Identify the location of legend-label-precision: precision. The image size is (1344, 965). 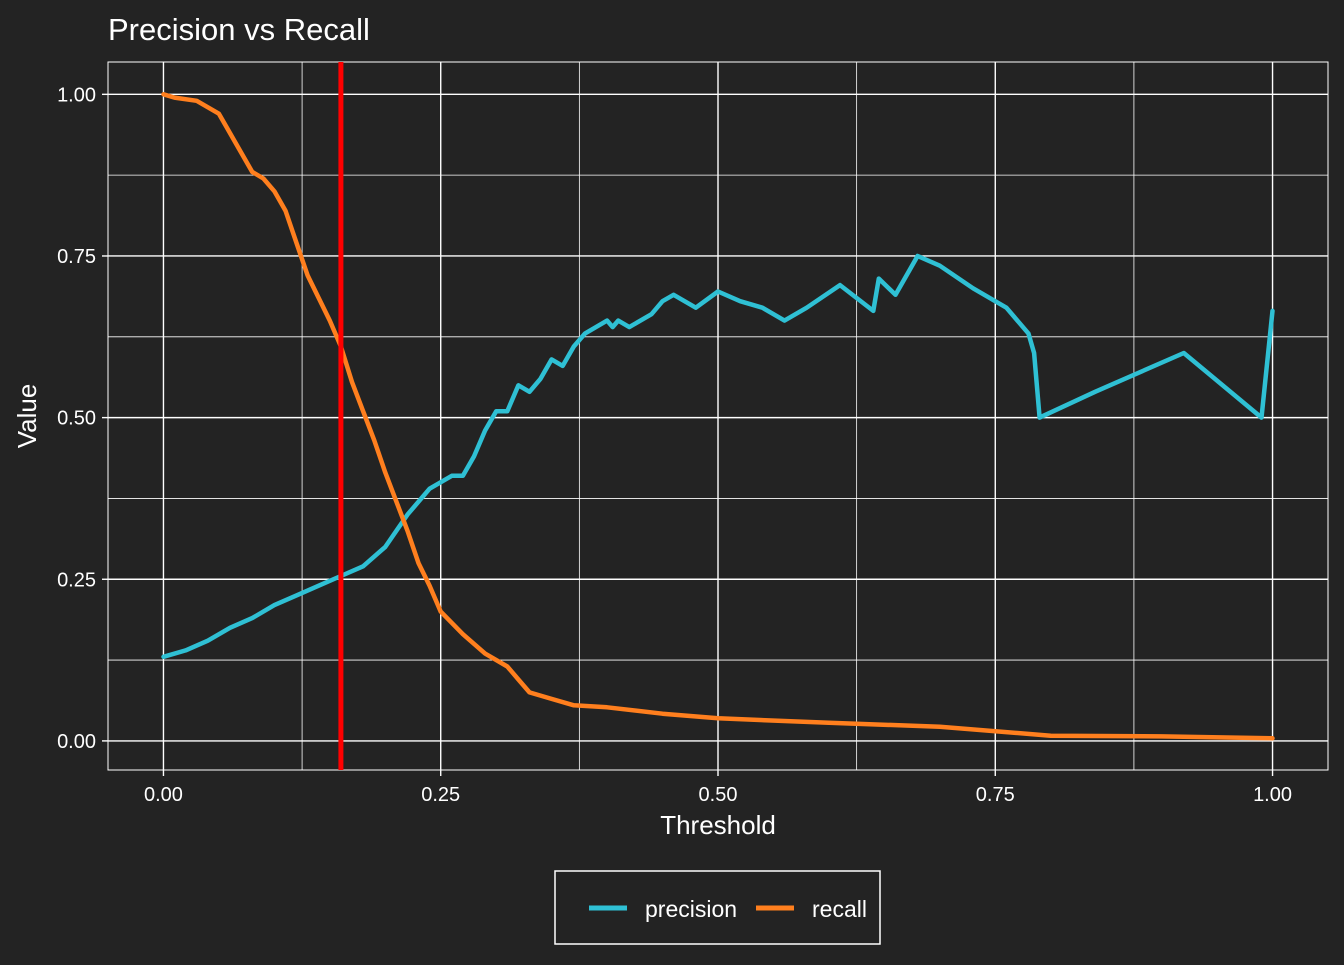
(691, 909).